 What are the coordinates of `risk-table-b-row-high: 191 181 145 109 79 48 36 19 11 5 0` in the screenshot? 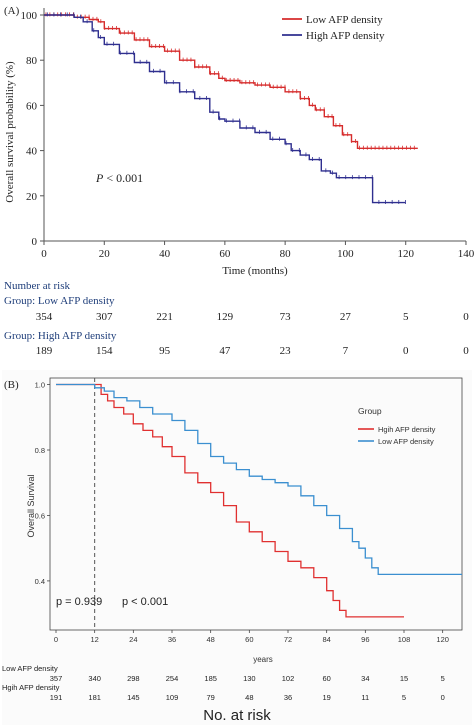 It's located at (247, 697).